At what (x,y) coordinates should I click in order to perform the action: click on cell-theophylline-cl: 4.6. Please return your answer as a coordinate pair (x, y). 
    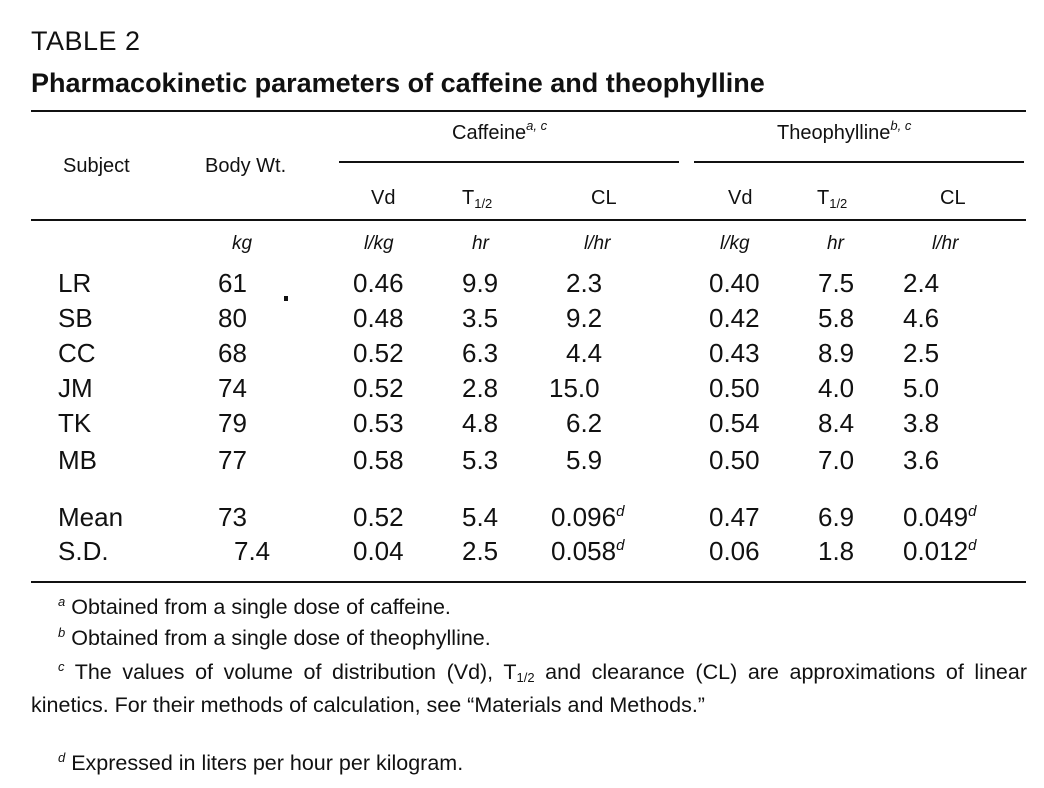
    Looking at the image, I should click on (921, 318).